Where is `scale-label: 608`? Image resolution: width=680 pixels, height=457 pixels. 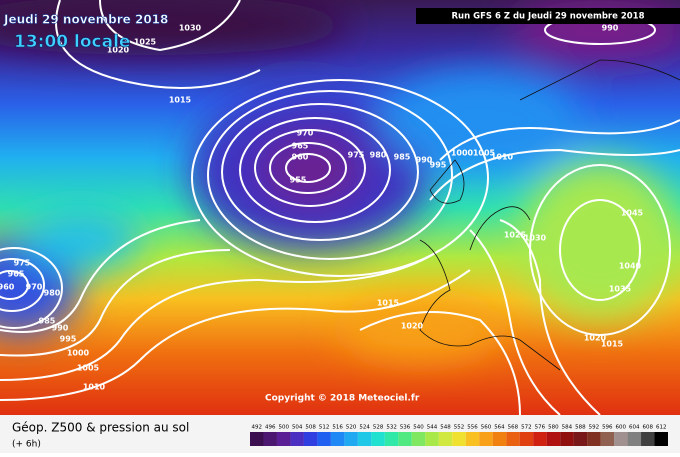 scale-label: 608 is located at coordinates (648, 428).